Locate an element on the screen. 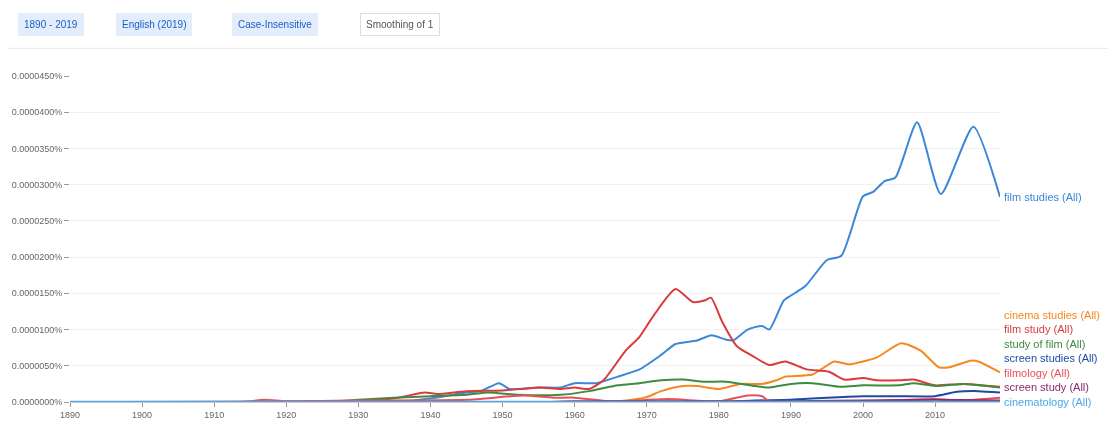 The height and width of the screenshot is (432, 1109). x-tick-label: 1890 is located at coordinates (70, 414).